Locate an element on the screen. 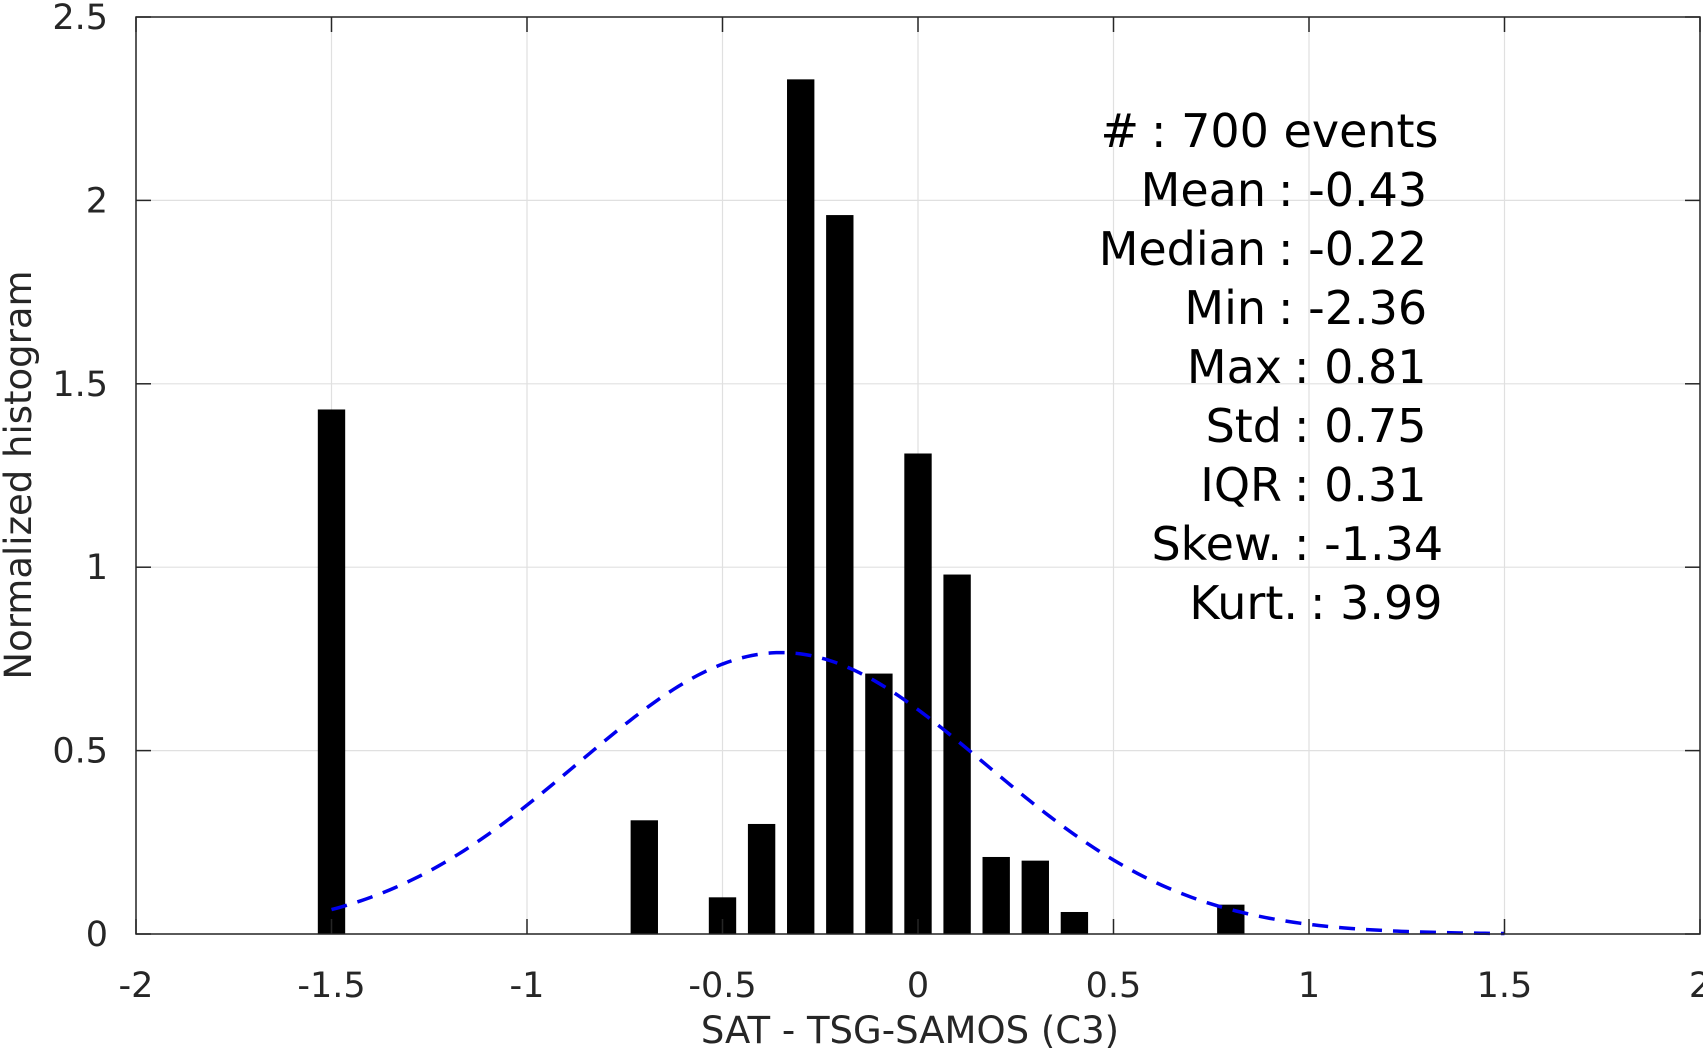 The height and width of the screenshot is (1053, 1703). stat-value: : 3.99 is located at coordinates (1376, 603).